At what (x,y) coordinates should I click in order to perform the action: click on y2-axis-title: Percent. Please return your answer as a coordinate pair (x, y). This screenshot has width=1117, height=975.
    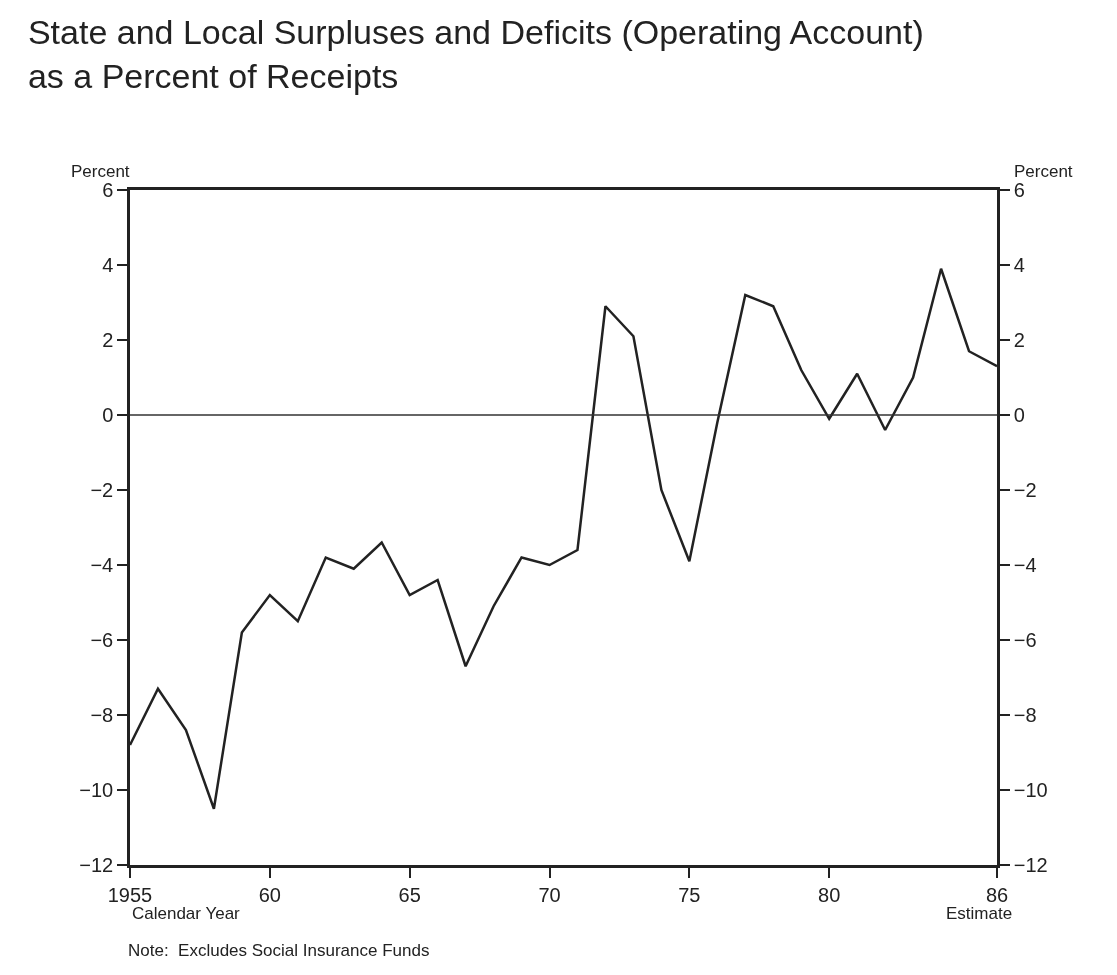
    Looking at the image, I should click on (1043, 171).